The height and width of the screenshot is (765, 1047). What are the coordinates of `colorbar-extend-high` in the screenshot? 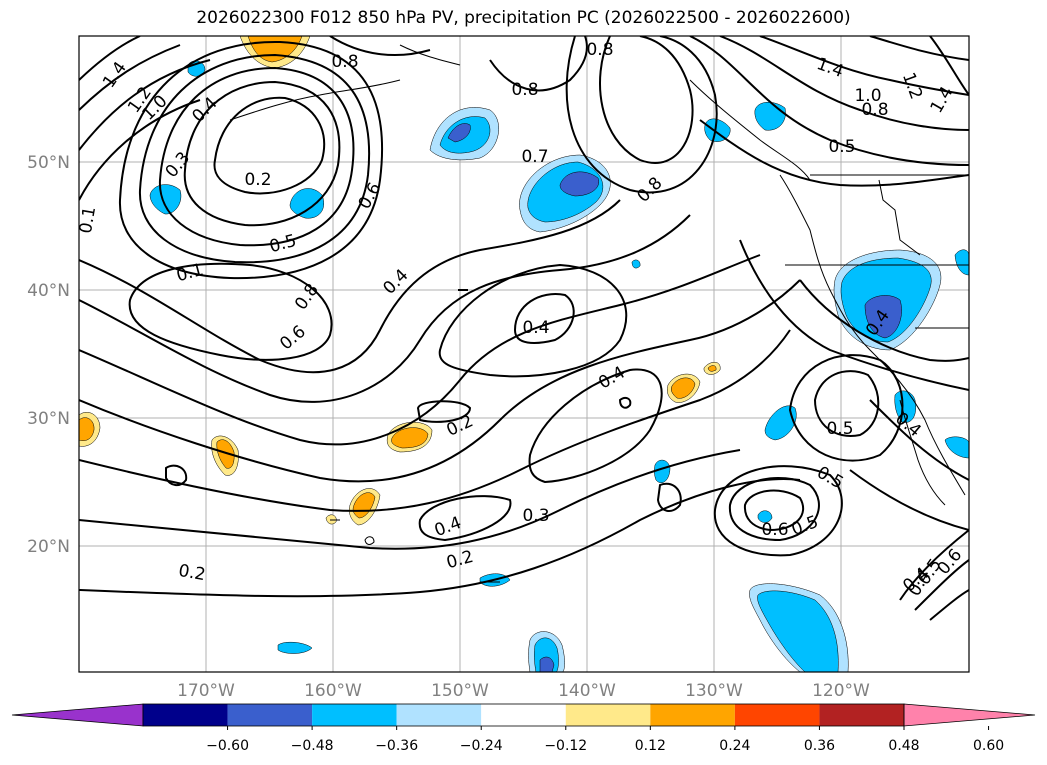 It's located at (969, 715).